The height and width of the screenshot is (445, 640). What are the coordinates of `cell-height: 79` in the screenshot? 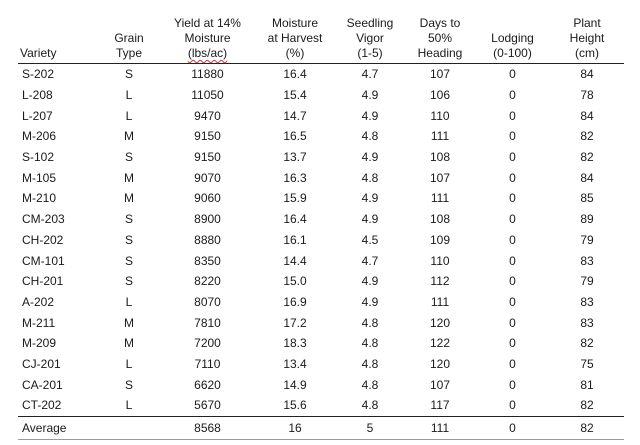 It's located at (587, 239).